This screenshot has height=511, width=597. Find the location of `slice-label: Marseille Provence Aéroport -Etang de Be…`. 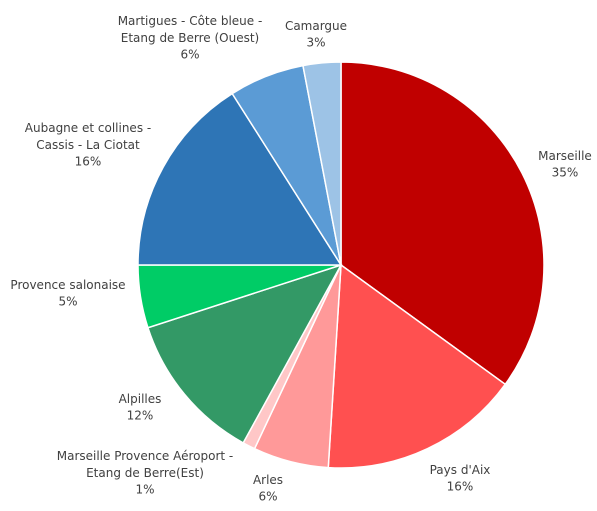

slice-label: Marseille Provence Aéroport -Etang de Be… is located at coordinates (145, 464).